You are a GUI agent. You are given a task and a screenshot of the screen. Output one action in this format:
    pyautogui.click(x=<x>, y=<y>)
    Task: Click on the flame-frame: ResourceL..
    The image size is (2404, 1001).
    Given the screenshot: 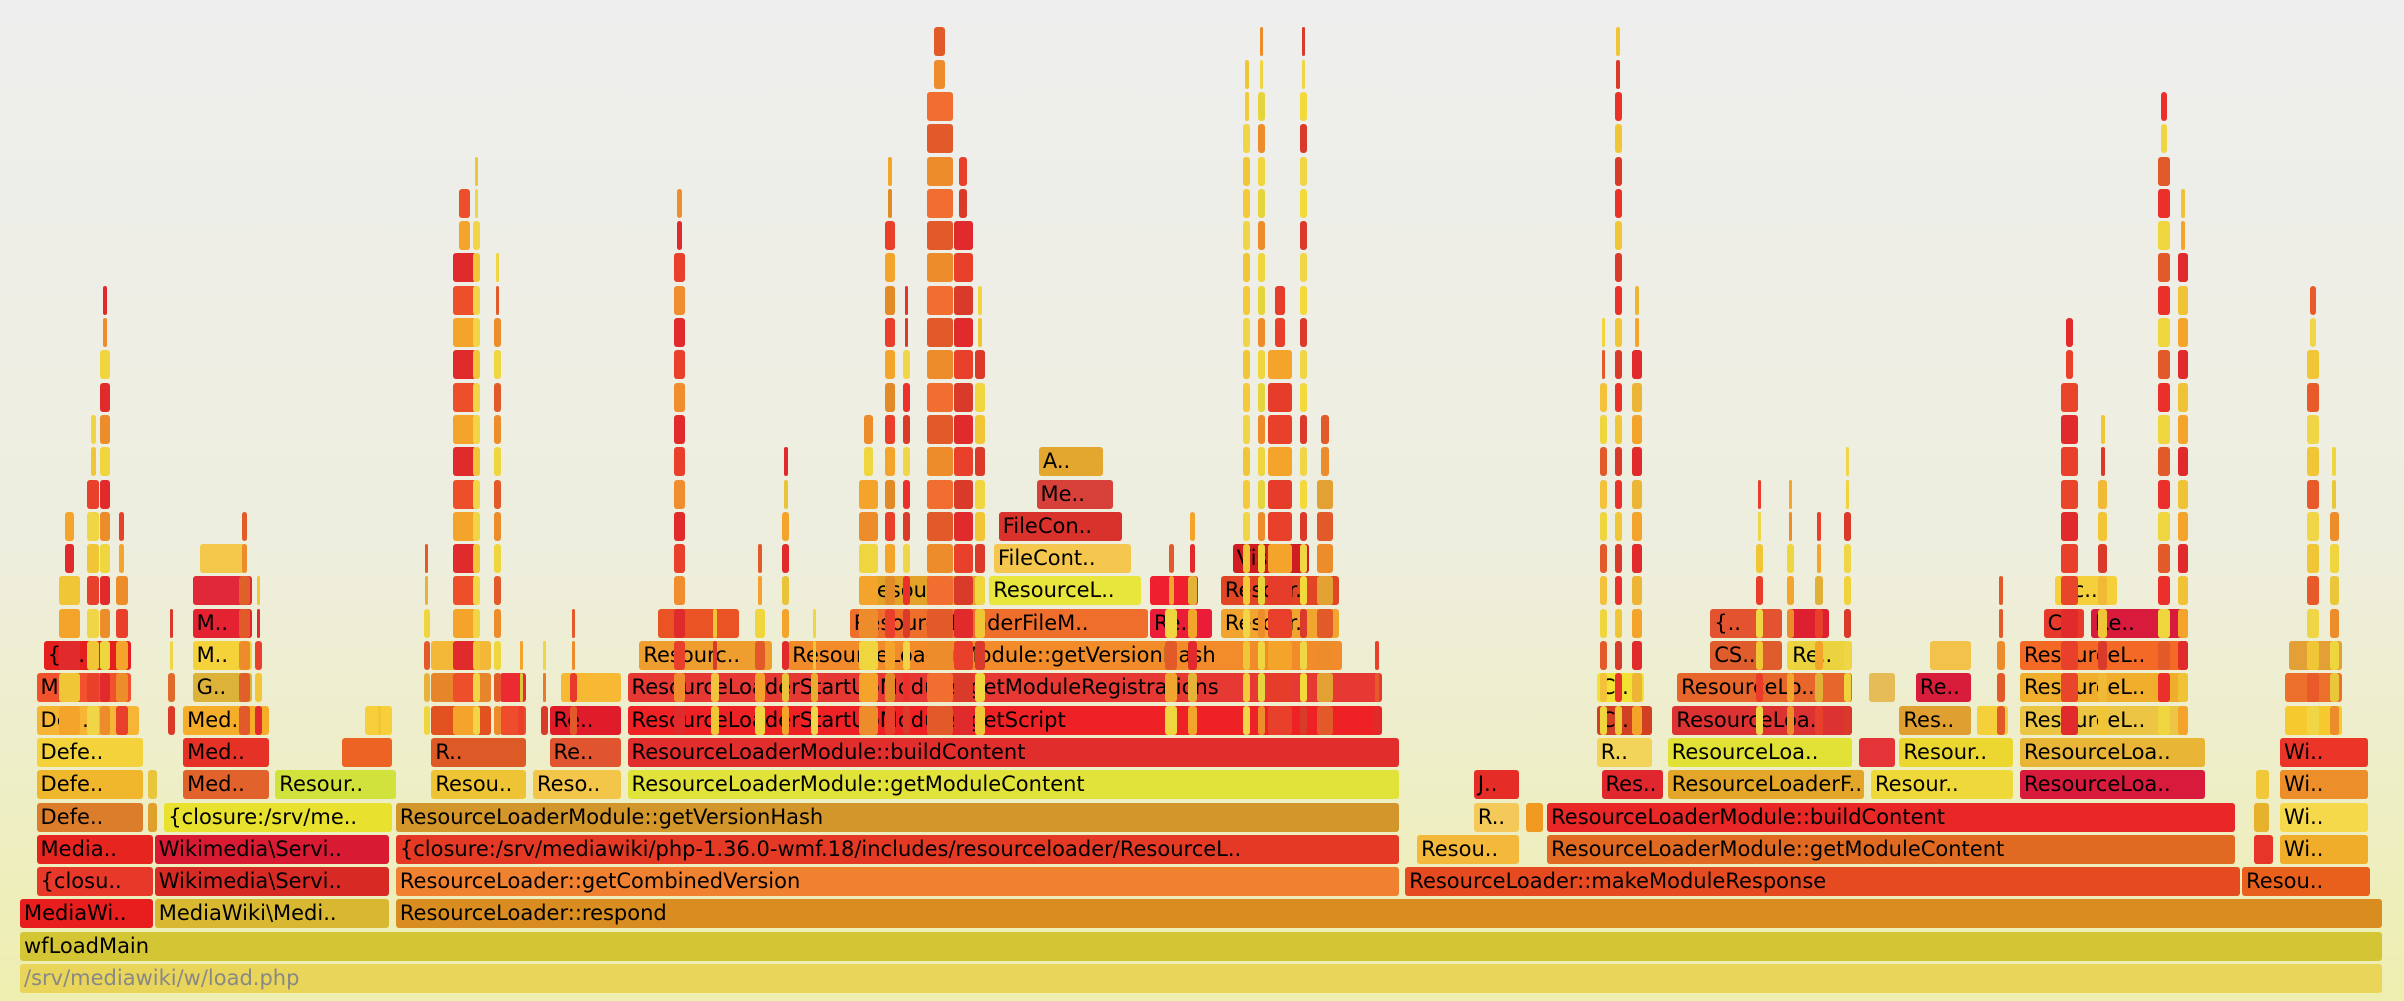 What is the action you would take?
    pyautogui.click(x=1065, y=591)
    